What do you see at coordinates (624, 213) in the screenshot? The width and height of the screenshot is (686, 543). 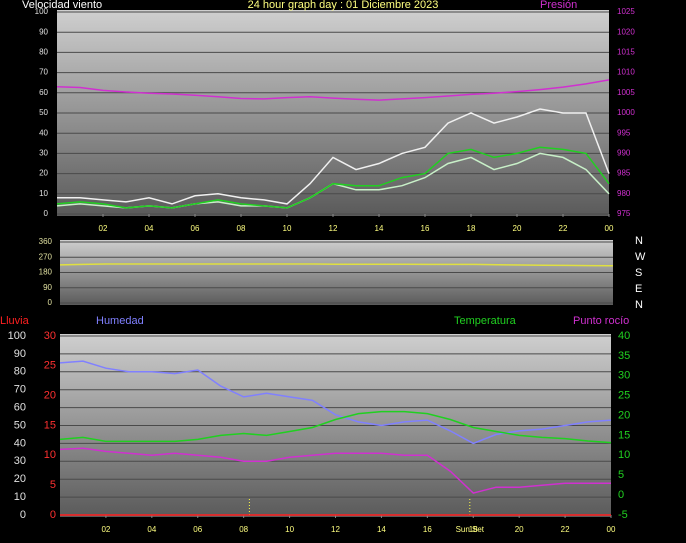 I see `y2ticks-label: 975` at bounding box center [624, 213].